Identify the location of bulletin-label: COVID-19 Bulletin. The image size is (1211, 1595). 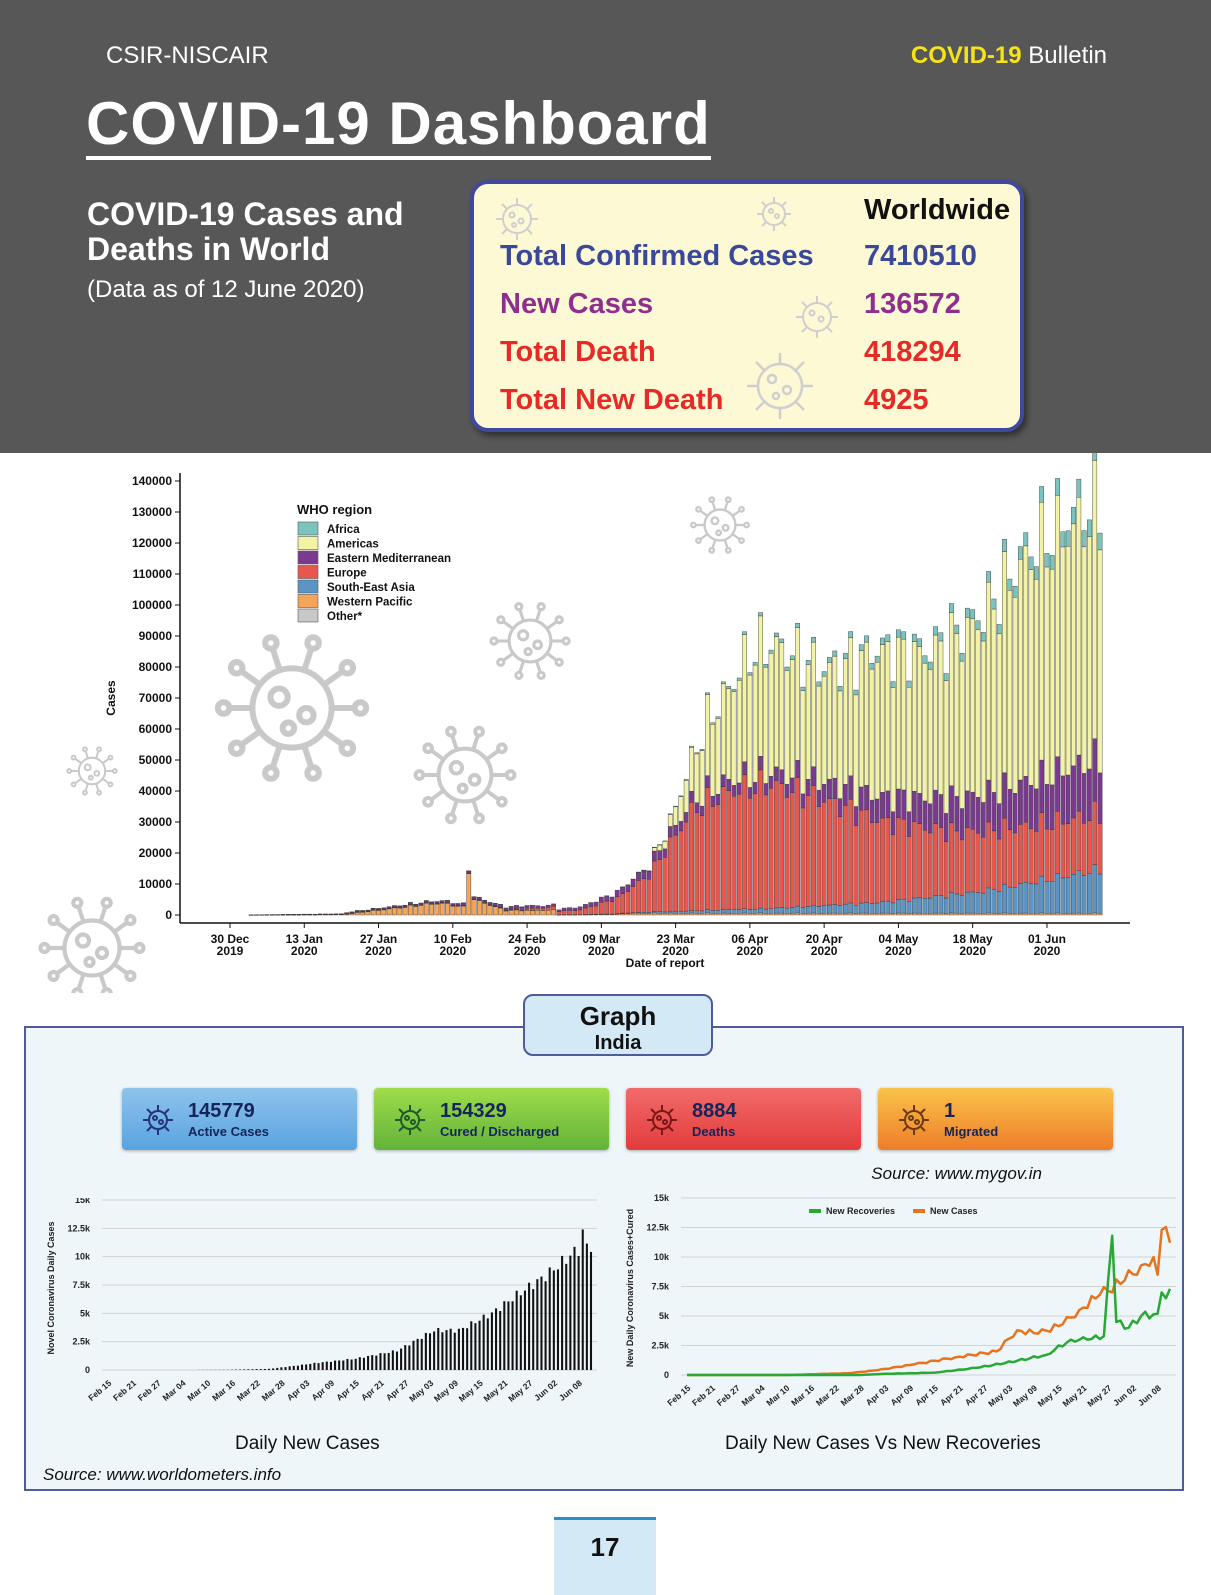
(1009, 56).